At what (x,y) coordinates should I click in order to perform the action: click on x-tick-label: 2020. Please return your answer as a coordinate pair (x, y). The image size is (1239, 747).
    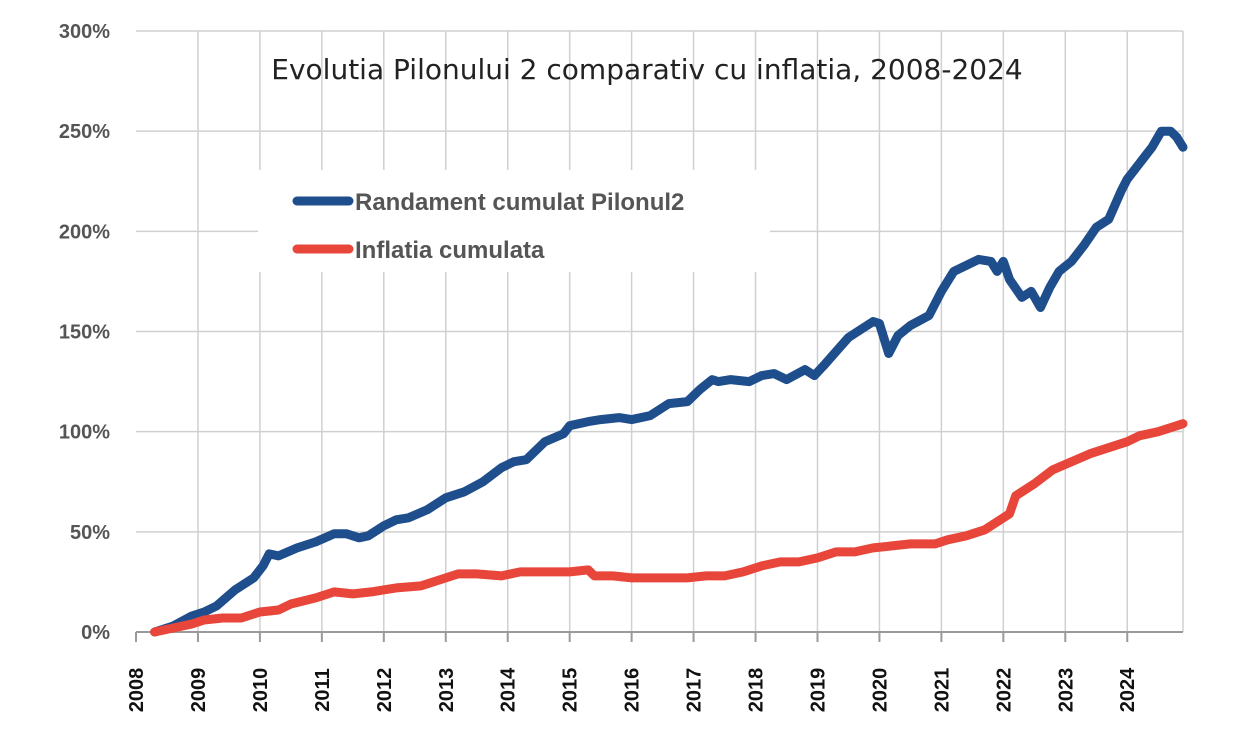
    Looking at the image, I should click on (880, 690).